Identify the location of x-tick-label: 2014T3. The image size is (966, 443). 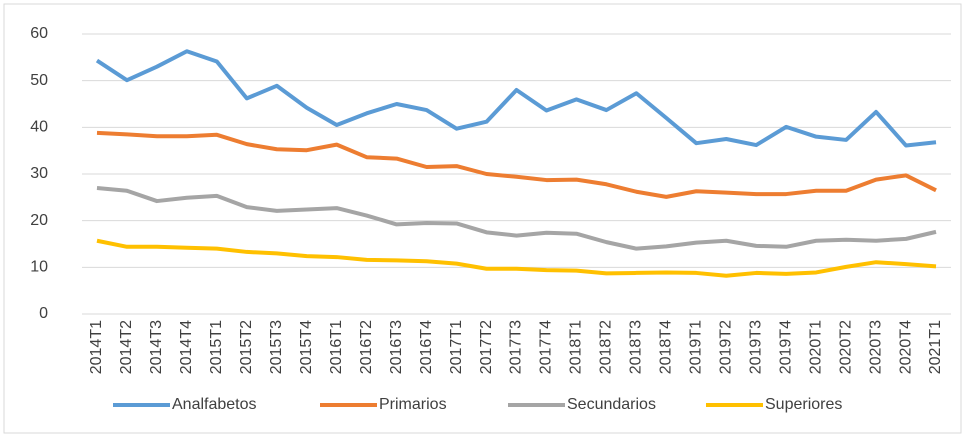
(156, 347).